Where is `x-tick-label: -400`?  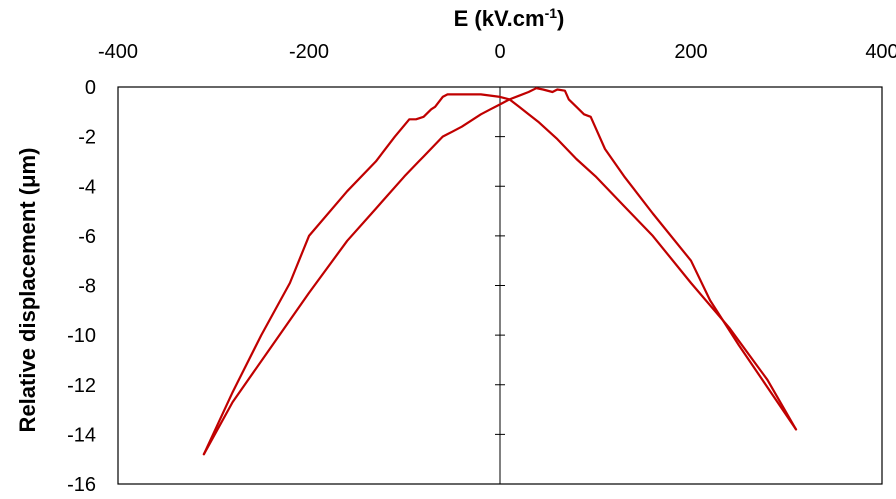
x-tick-label: -400 is located at coordinates (118, 52).